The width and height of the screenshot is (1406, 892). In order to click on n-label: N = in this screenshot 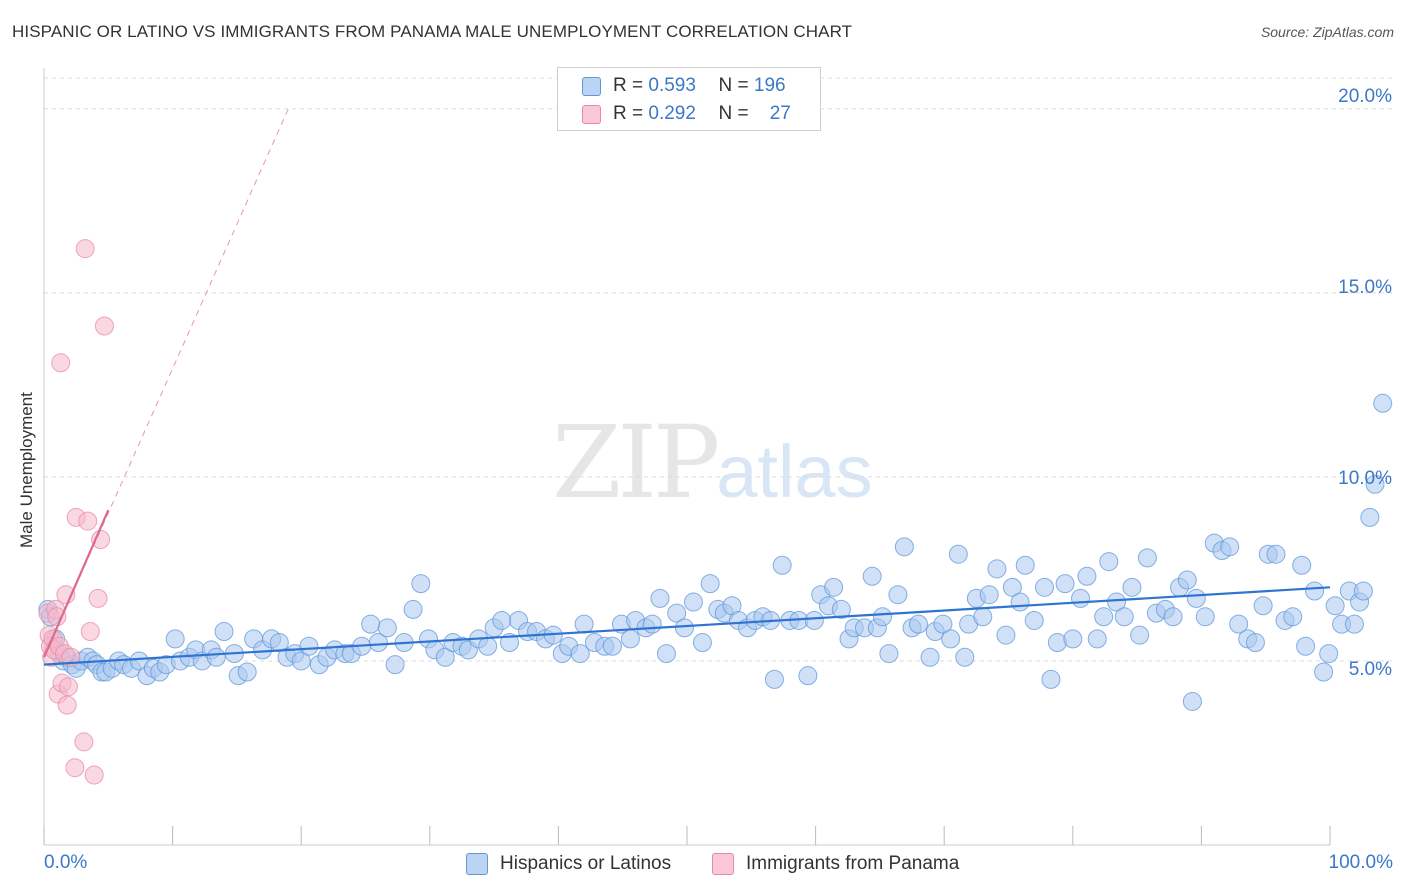, I will do `click(733, 85)`.